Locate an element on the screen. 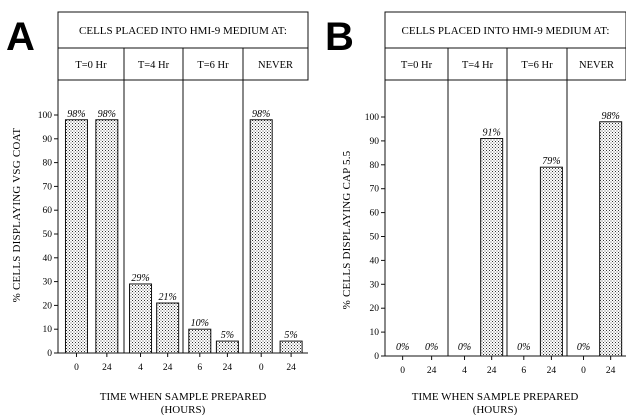  bar-value-label: 79% is located at coordinates (551, 161).